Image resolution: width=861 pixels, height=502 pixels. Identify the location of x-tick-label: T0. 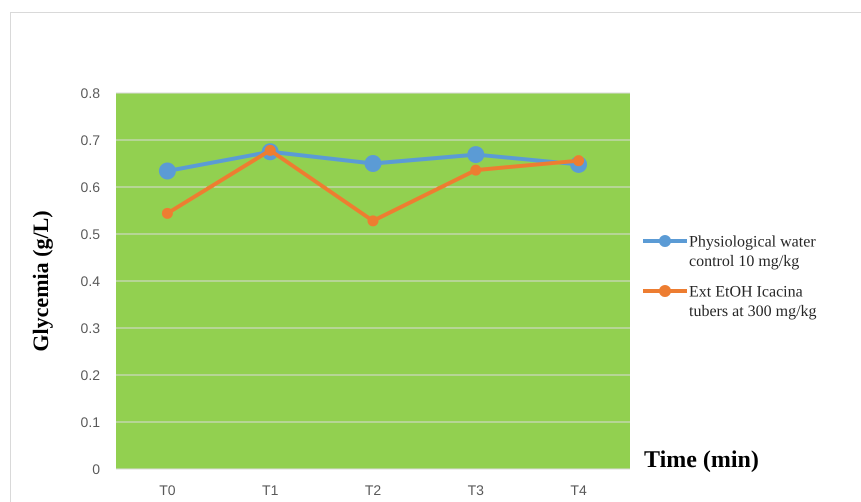
(167, 490).